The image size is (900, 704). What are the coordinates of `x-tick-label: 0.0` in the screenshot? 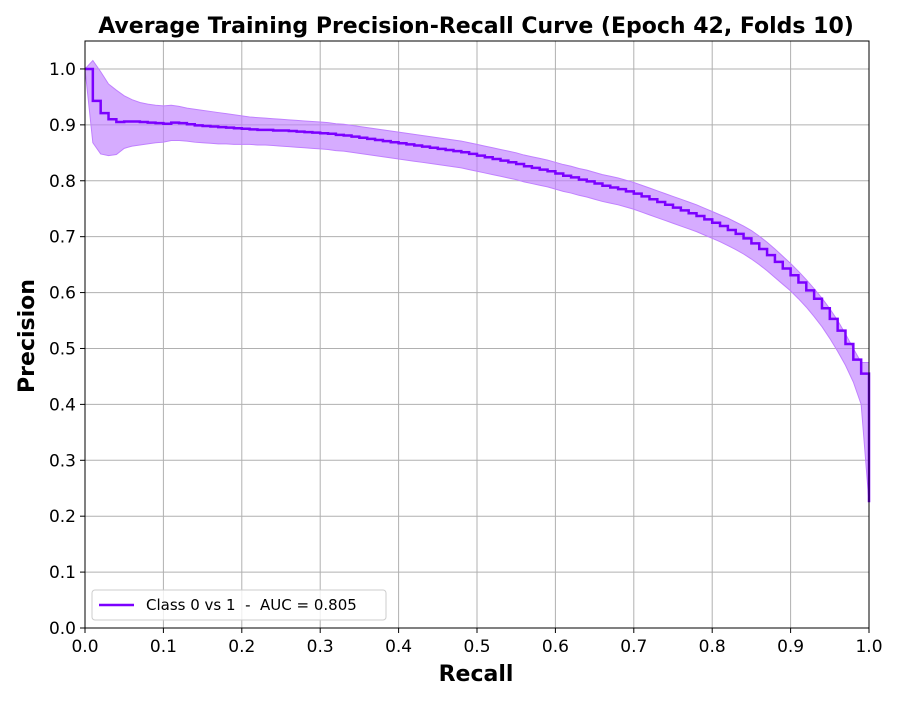 It's located at (84, 647).